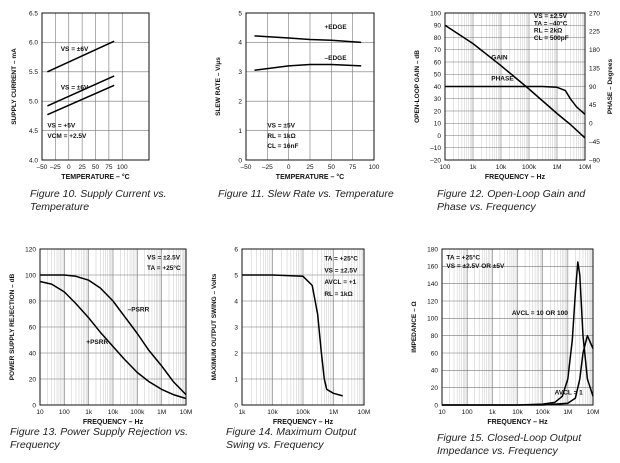 Image resolution: width=620 pixels, height=463 pixels. What do you see at coordinates (438, 87) in the screenshot?
I see `fig12-y-tick-label: 40` at bounding box center [438, 87].